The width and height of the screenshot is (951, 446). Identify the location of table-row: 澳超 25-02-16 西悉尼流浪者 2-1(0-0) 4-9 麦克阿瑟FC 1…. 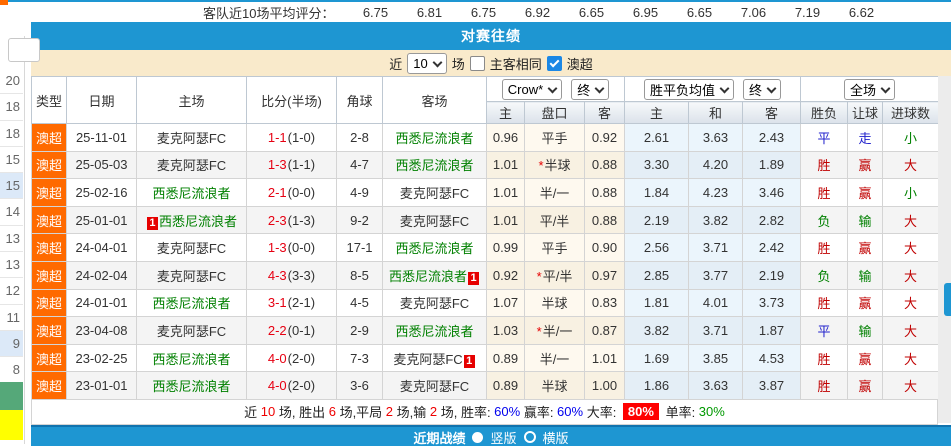
(485, 192).